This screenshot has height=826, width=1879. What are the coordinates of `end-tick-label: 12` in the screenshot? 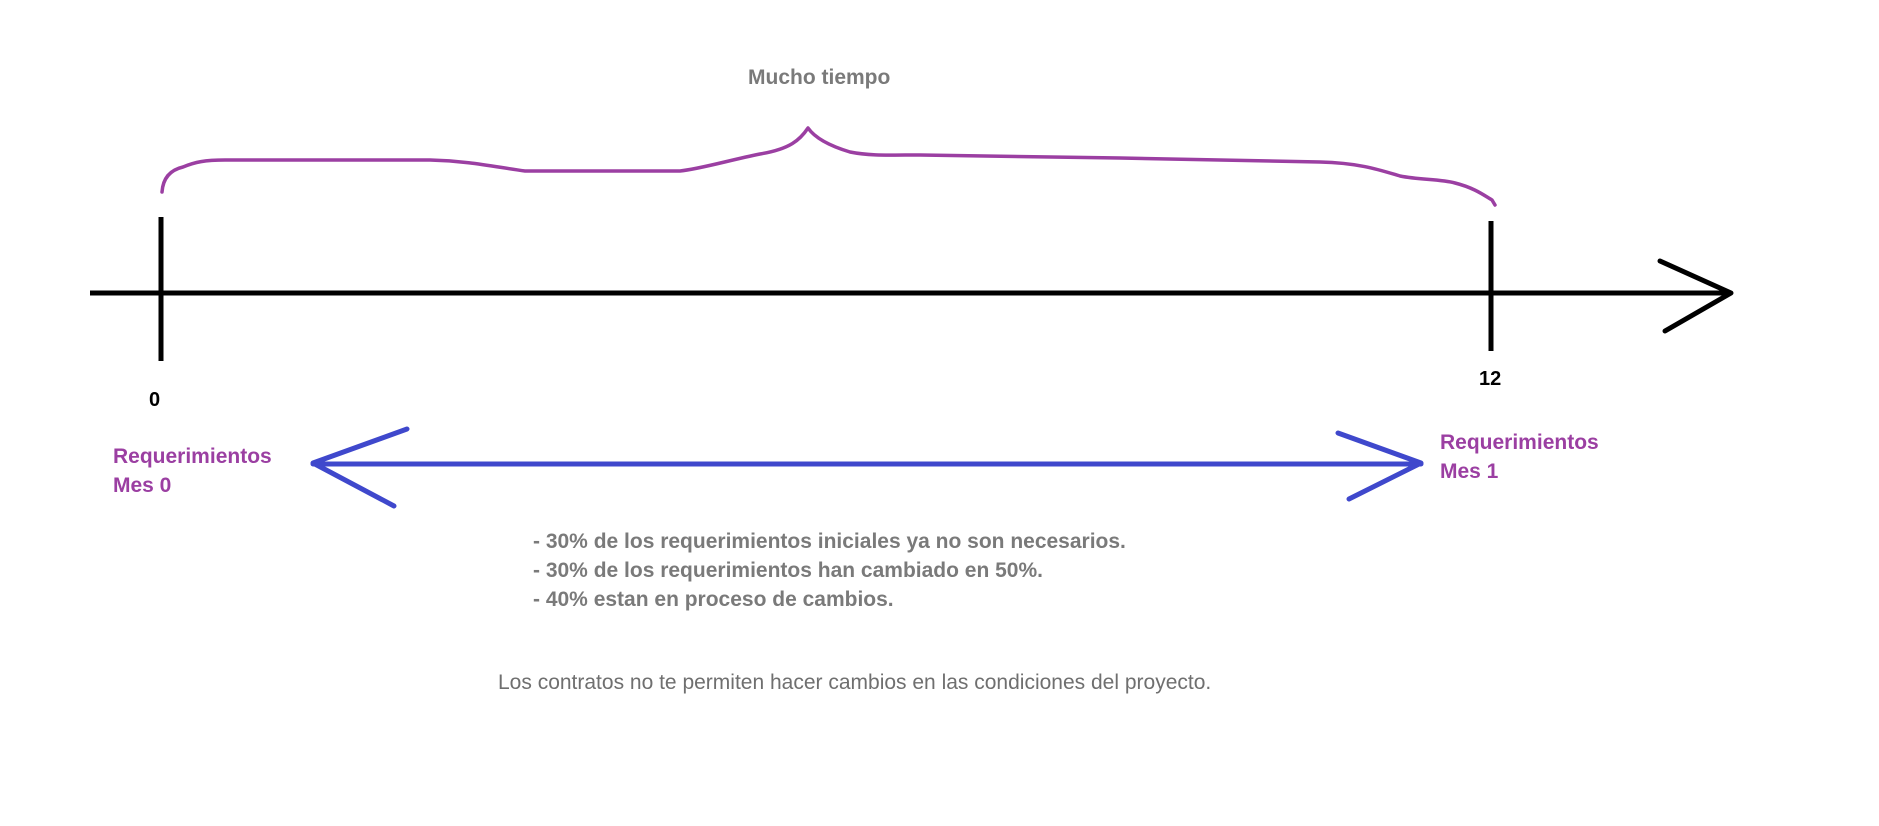 It's located at (1490, 379).